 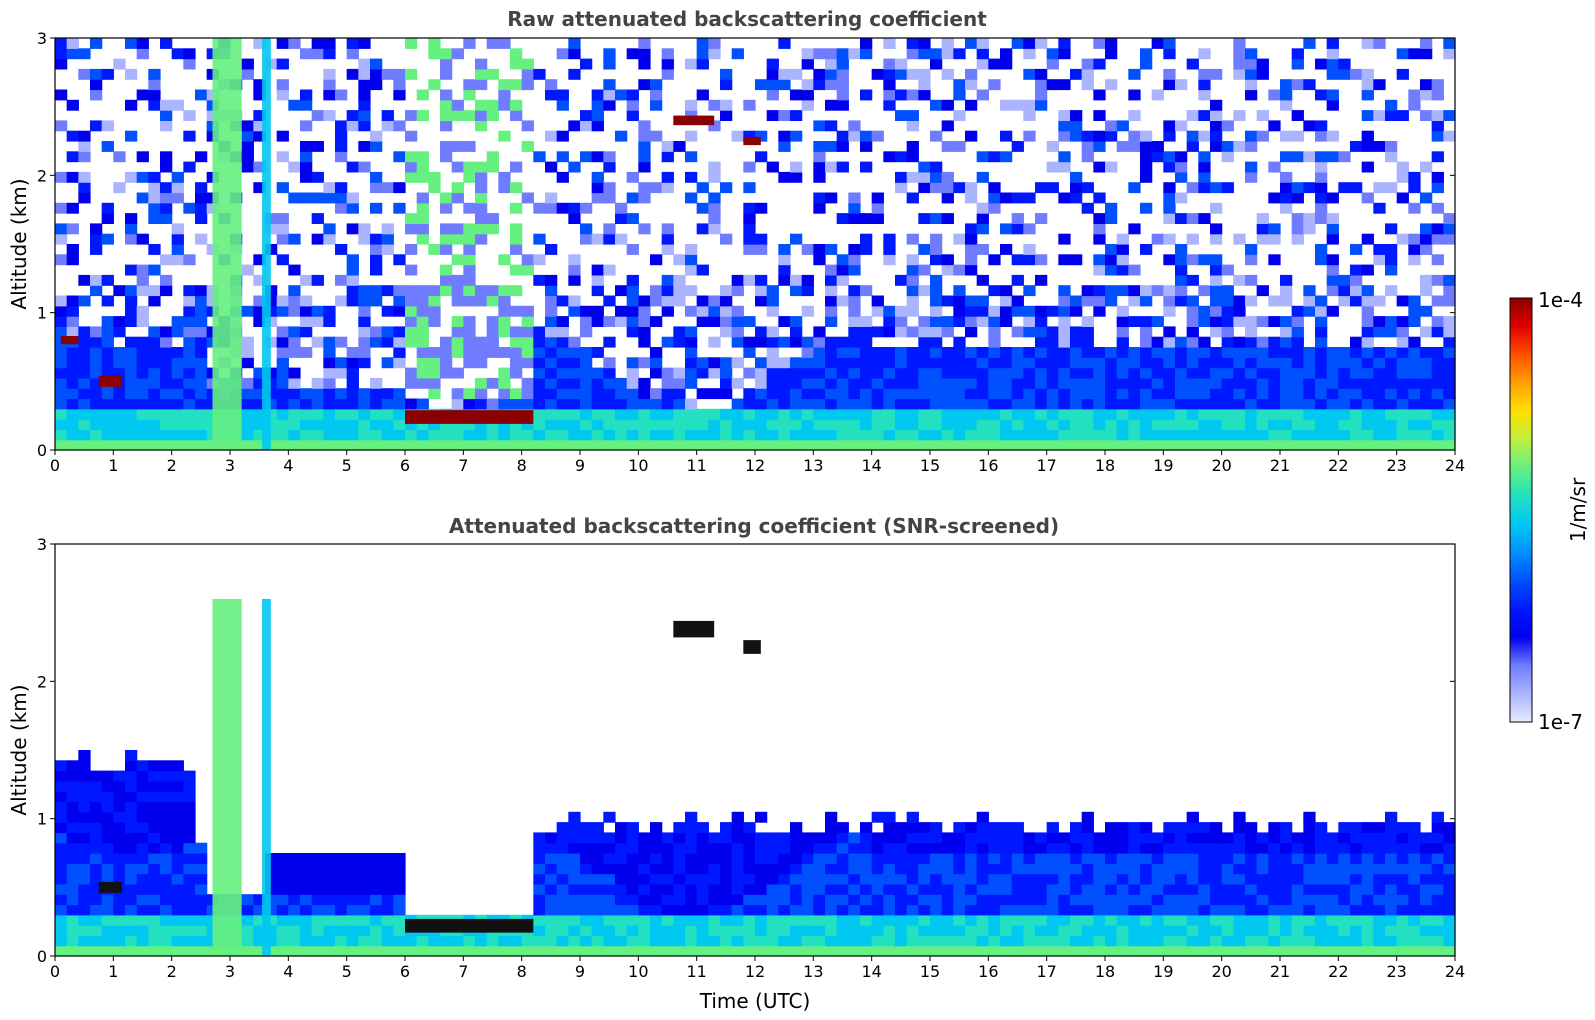 I want to click on cloud-layer, so click(x=69, y=340).